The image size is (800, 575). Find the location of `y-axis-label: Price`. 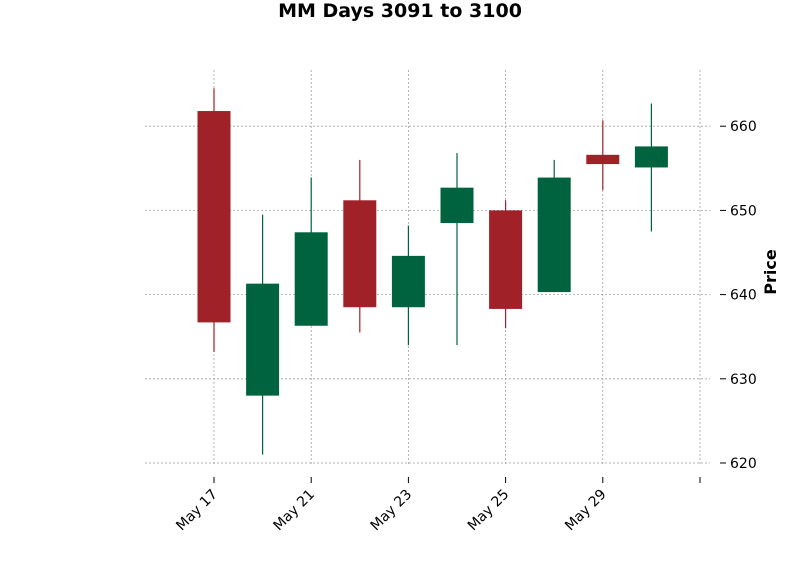

y-axis-label: Price is located at coordinates (770, 272).